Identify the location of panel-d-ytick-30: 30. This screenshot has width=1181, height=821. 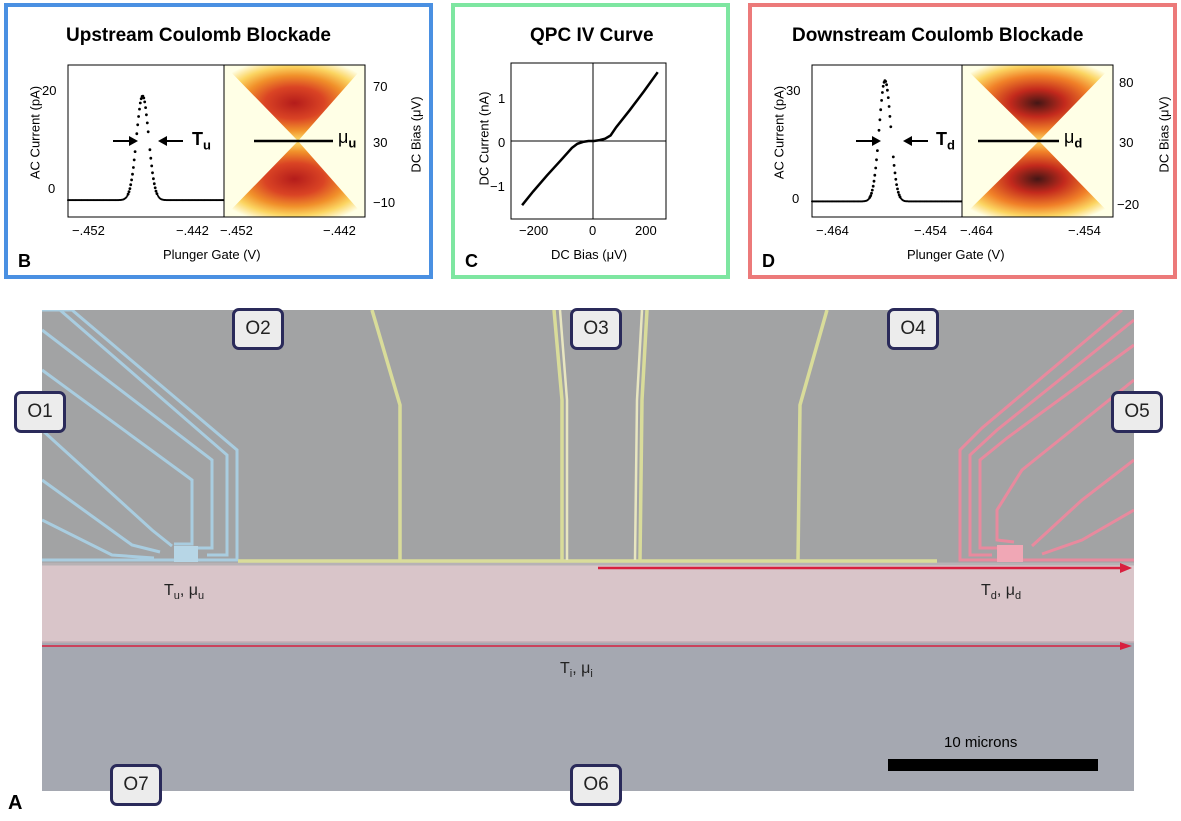
(793, 90).